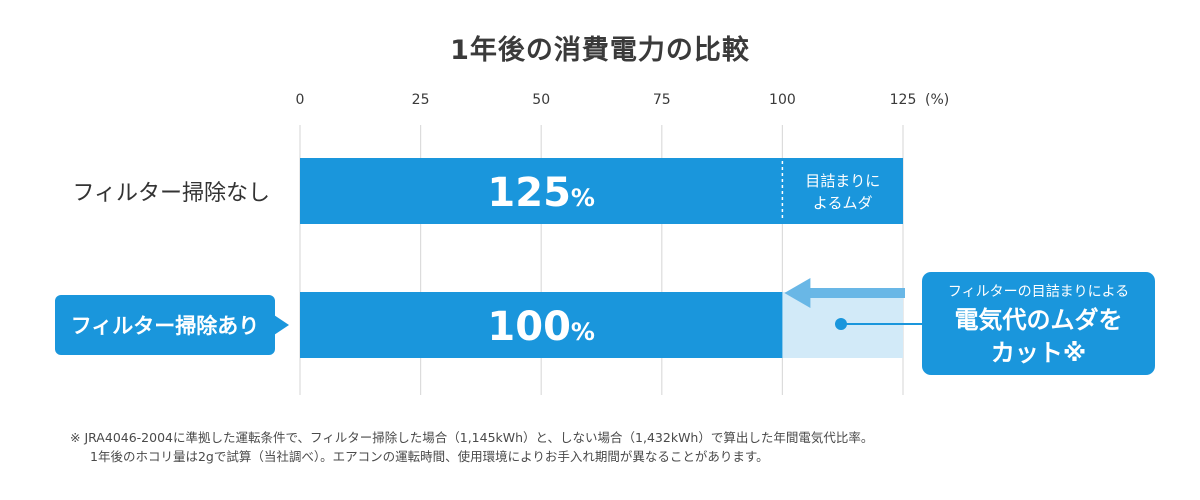 The height and width of the screenshot is (500, 1200). I want to click on tick-label-0: 0, so click(300, 100).